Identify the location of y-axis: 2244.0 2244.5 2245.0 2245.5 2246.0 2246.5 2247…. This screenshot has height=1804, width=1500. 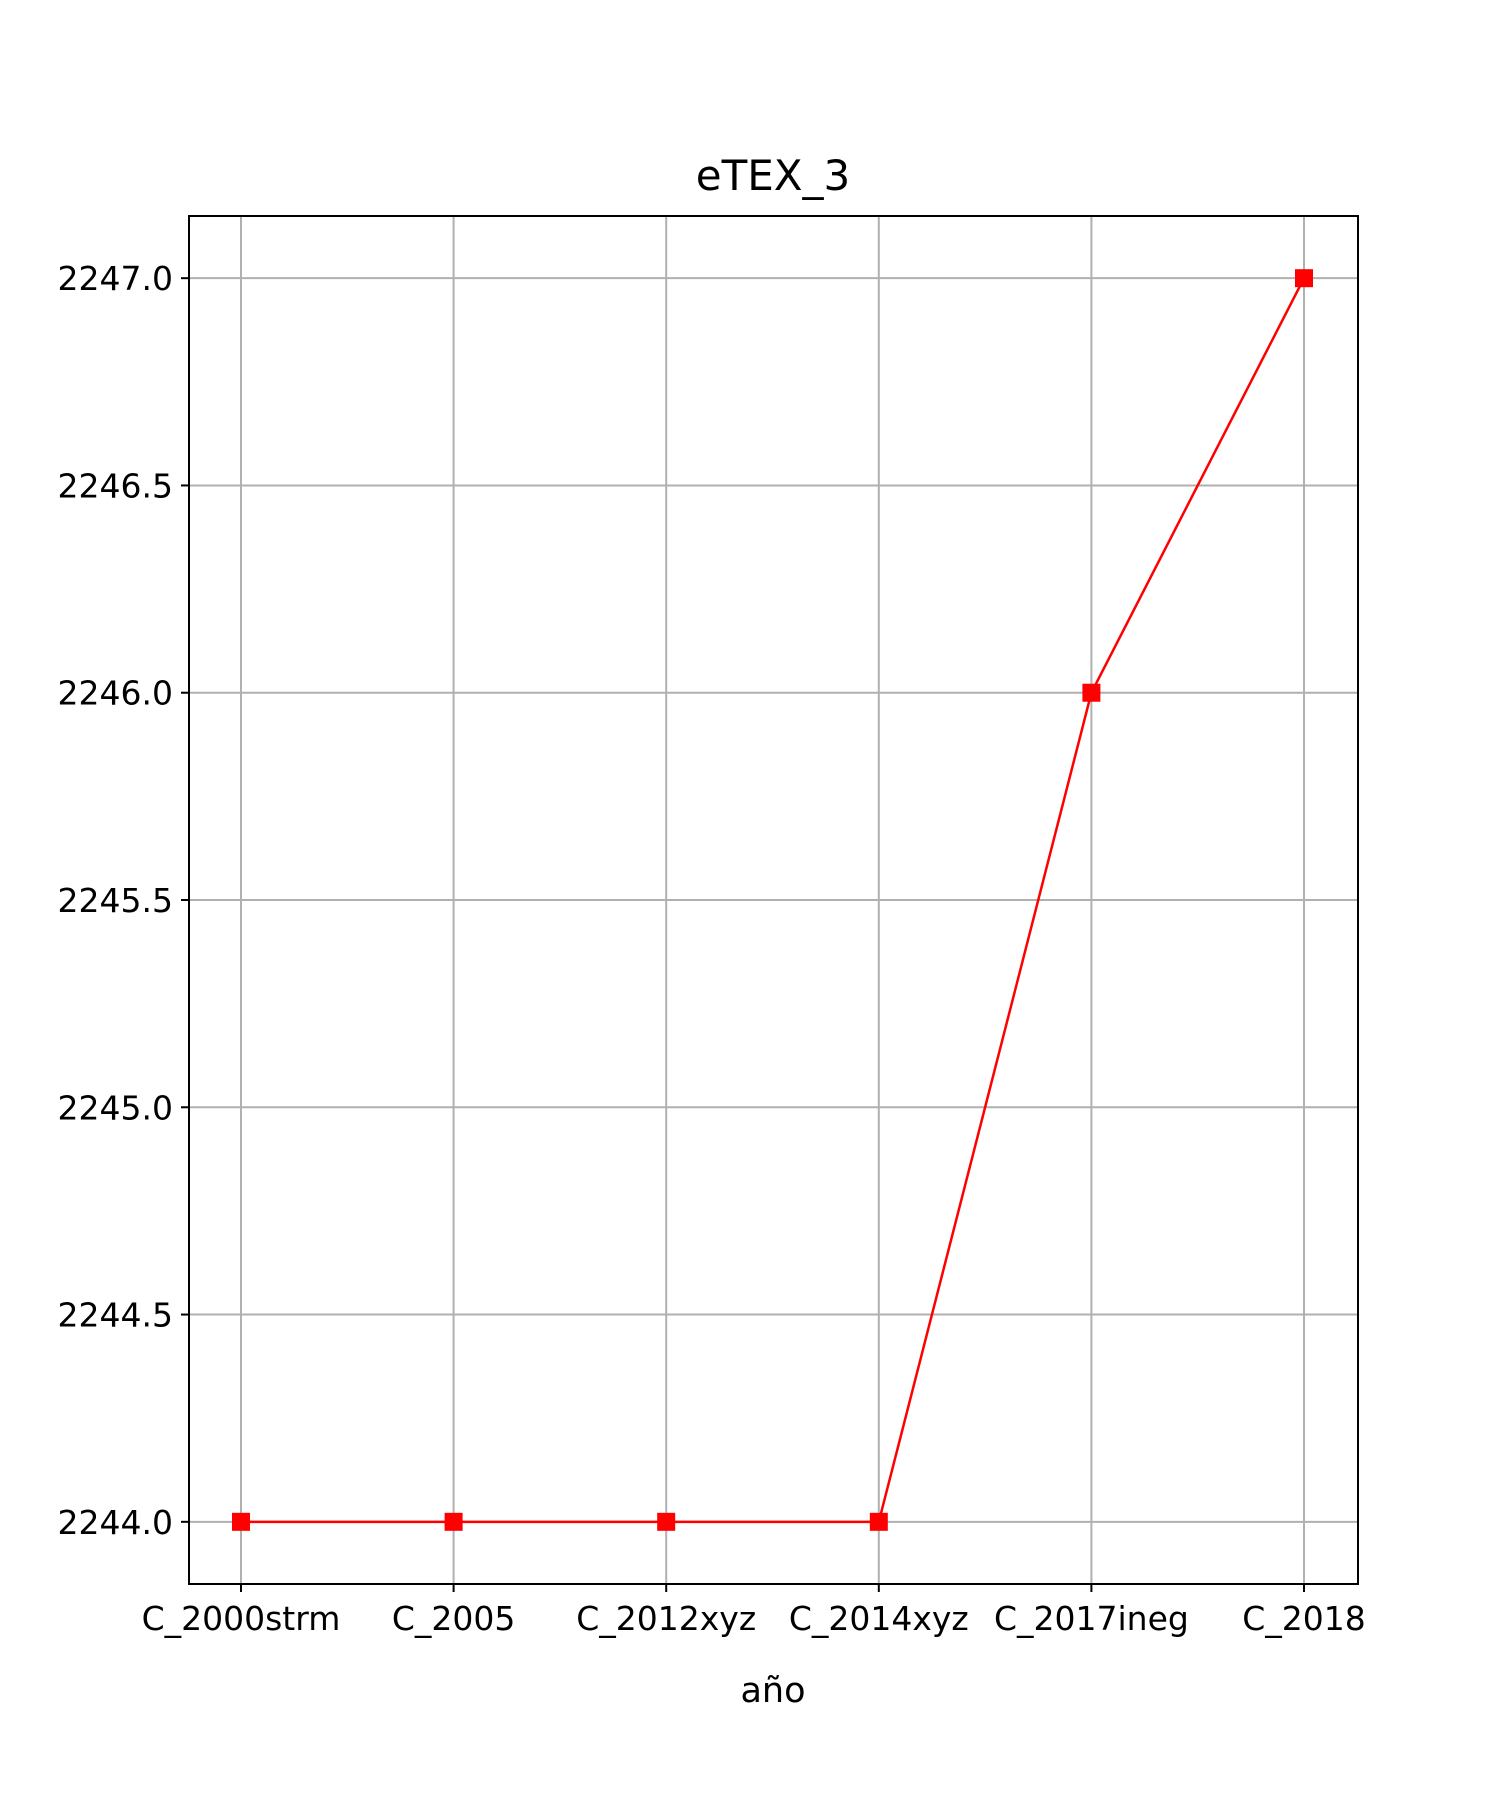
(123, 900).